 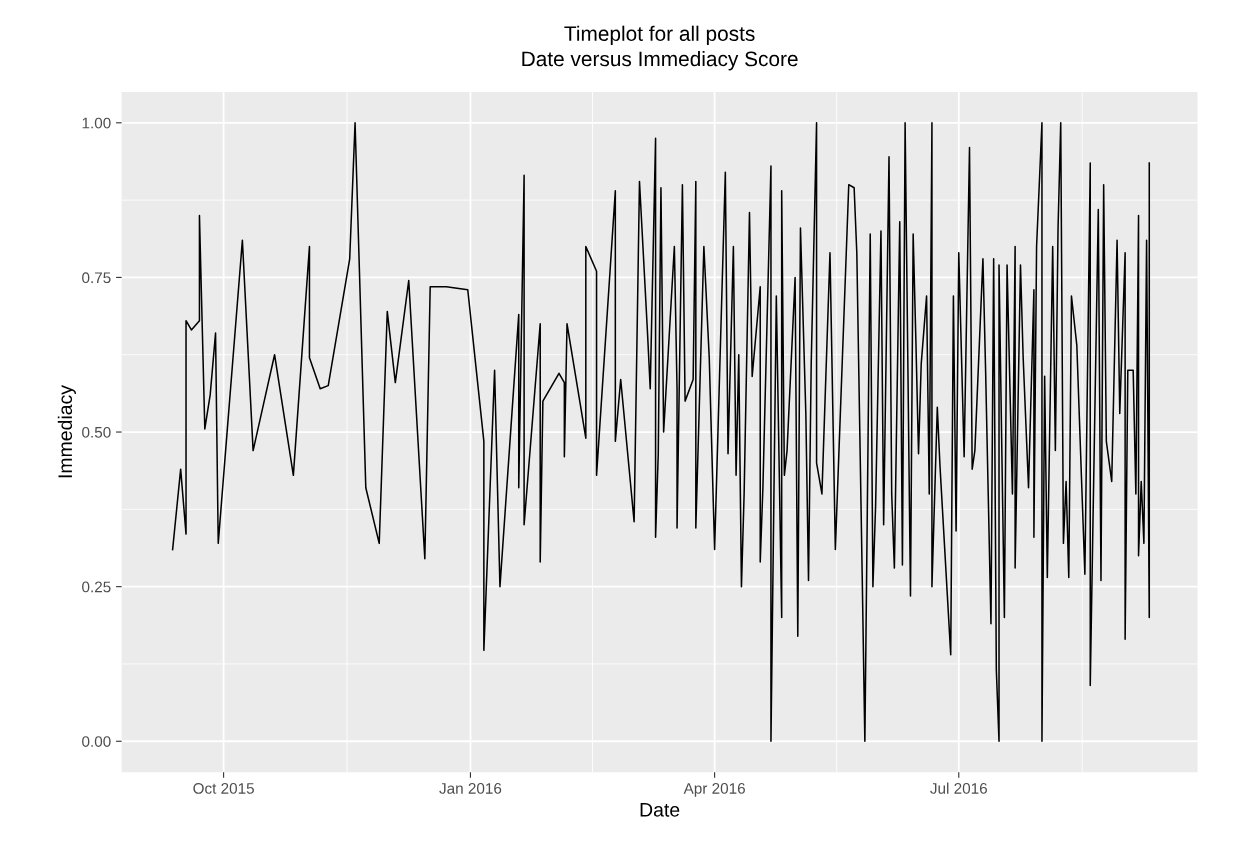 I want to click on x-tick-label: Jul 2016, so click(x=958, y=788).